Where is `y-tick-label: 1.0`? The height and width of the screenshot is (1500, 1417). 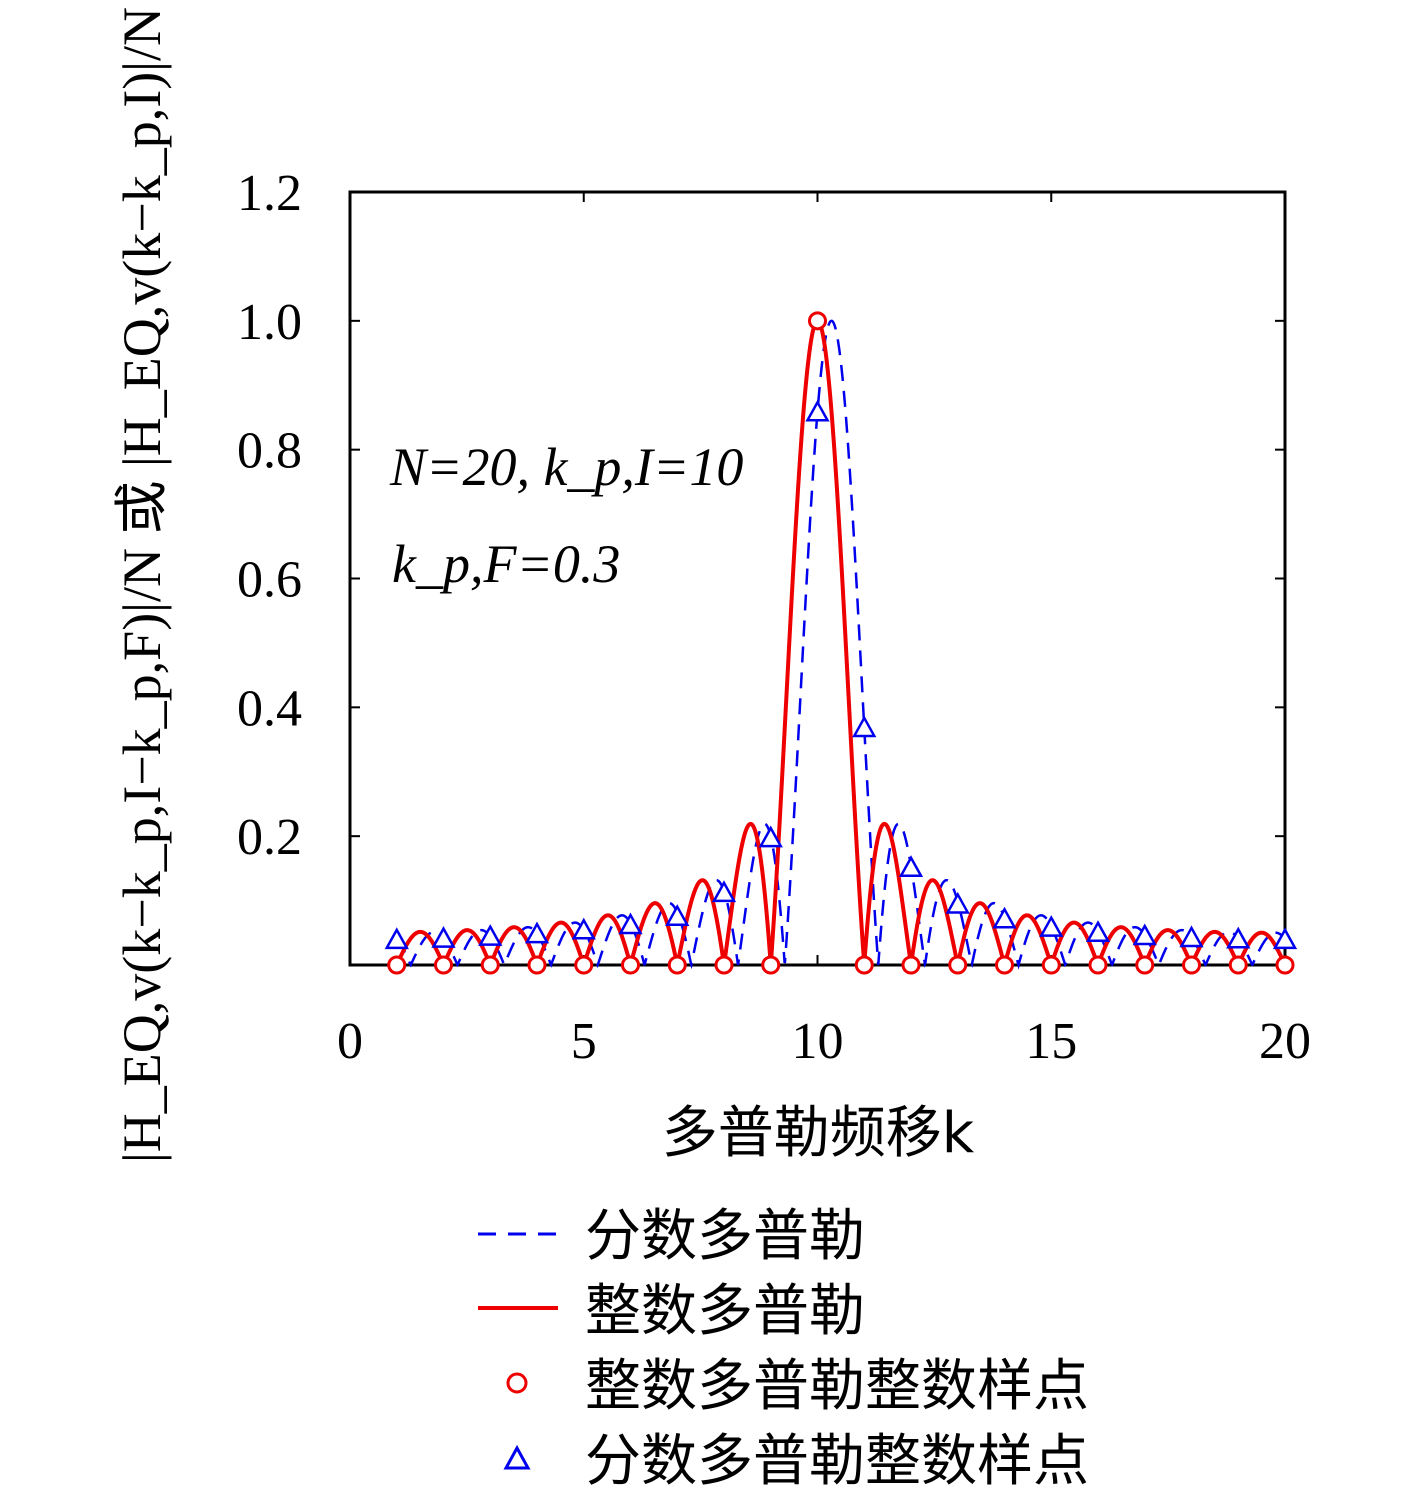
y-tick-label: 1.0 is located at coordinates (269, 322).